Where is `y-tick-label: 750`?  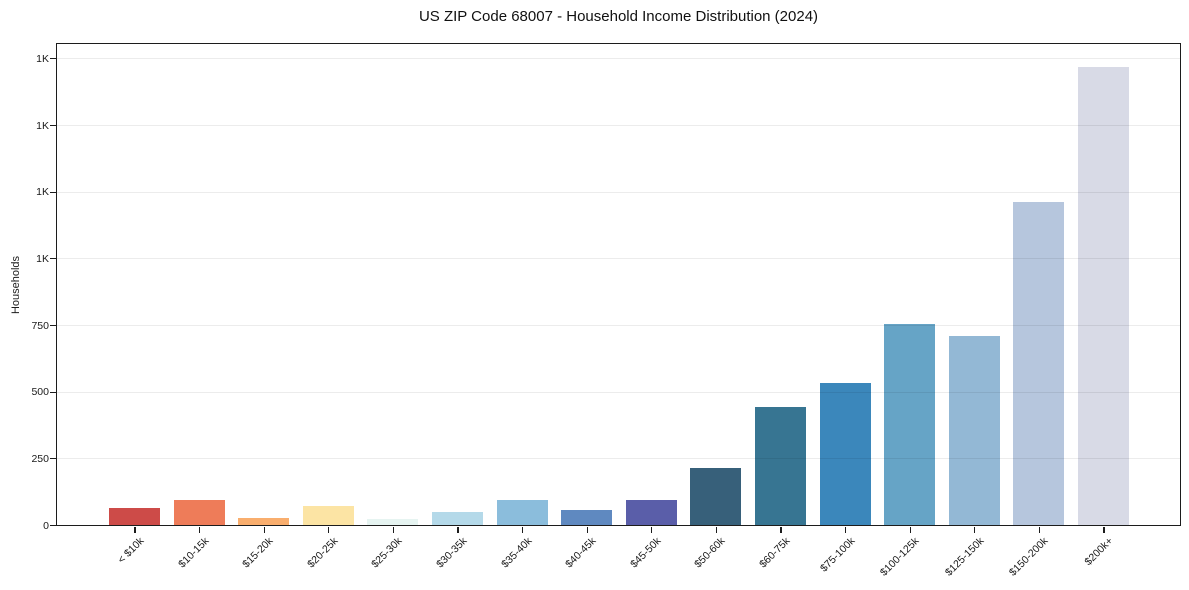
y-tick-label: 750 is located at coordinates (40, 325).